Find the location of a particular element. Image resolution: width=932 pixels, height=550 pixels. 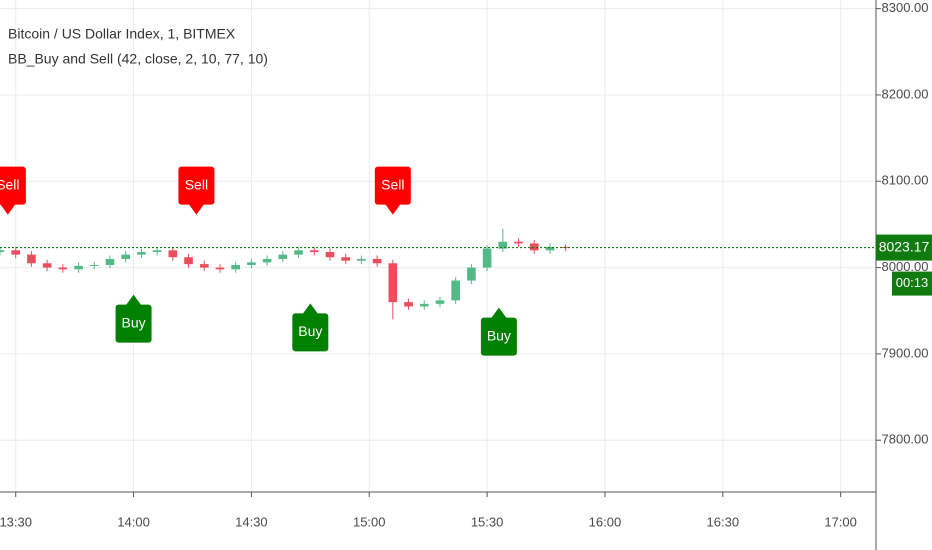

y-tick-label: 8100.00 is located at coordinates (905, 180).